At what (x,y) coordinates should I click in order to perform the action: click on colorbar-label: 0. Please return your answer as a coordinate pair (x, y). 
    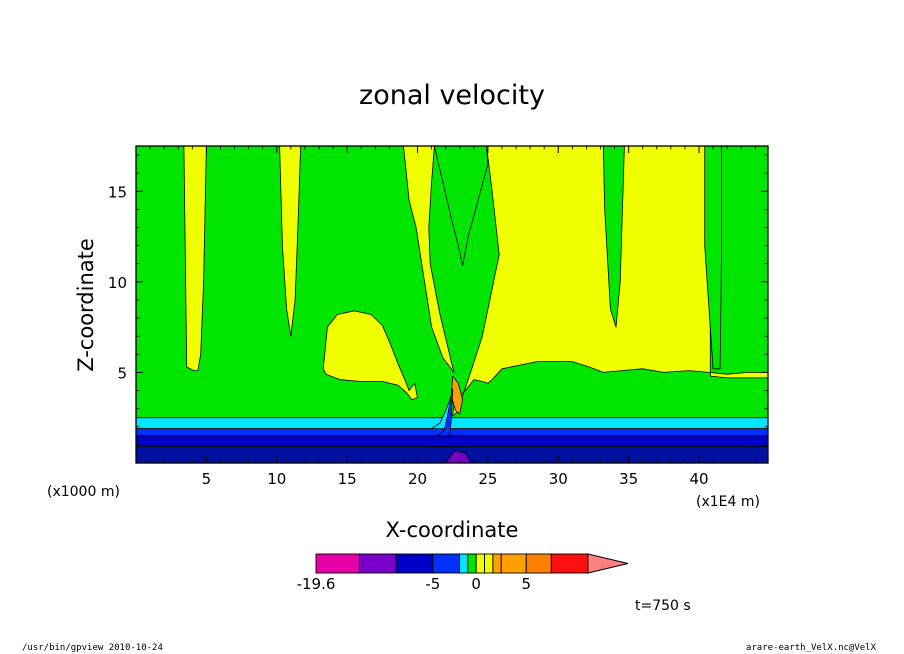
    Looking at the image, I should click on (476, 584).